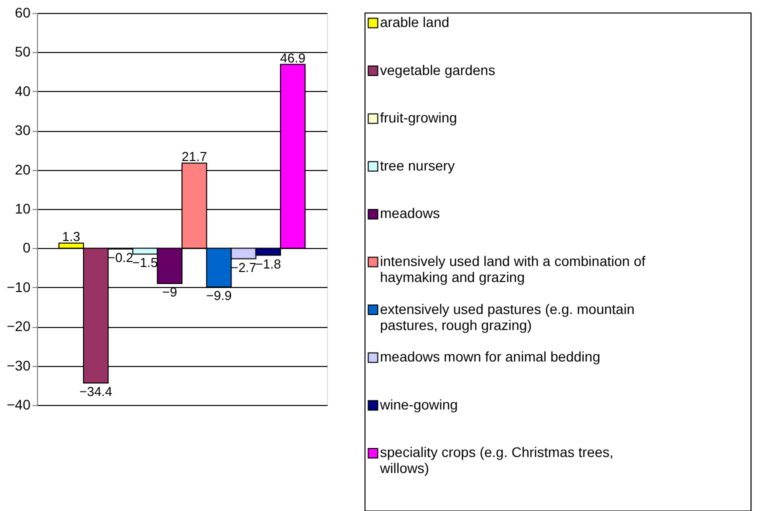 The image size is (784, 511). I want to click on legend-label: arable land, so click(415, 22).